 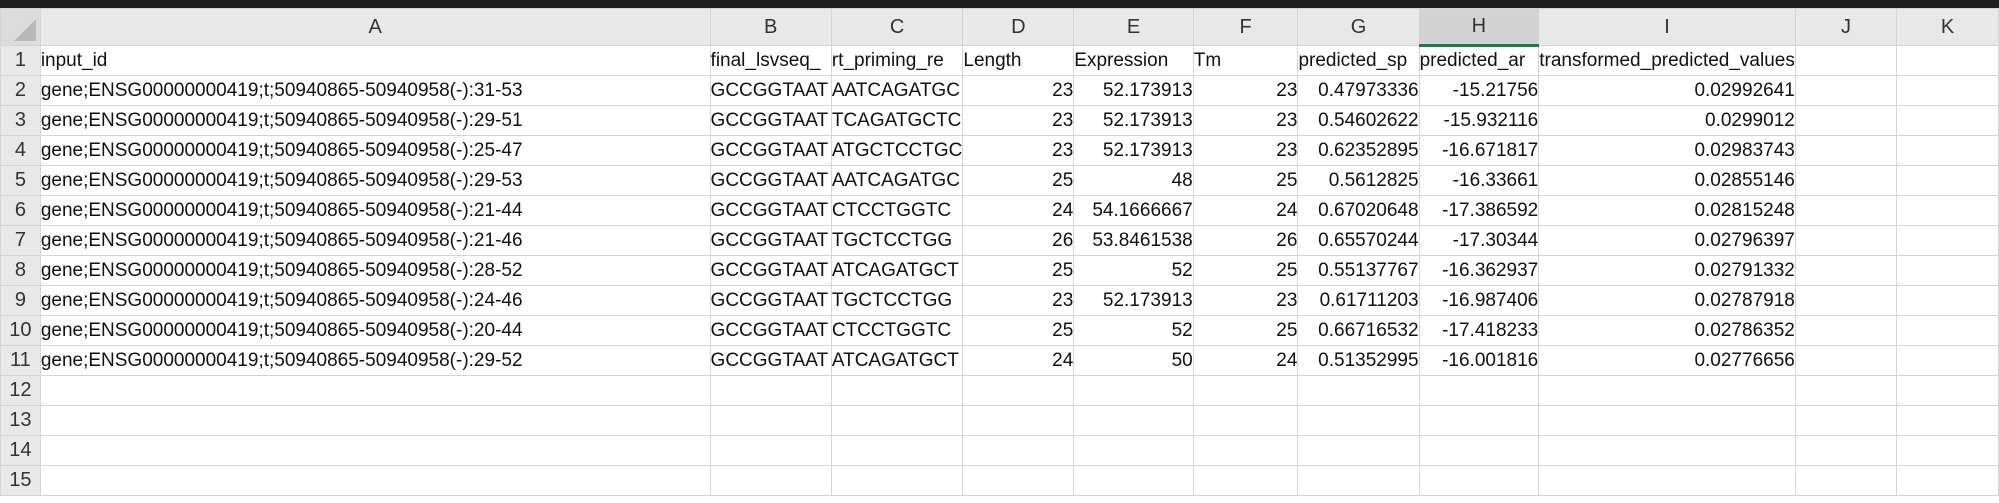 What do you see at coordinates (1947, 90) in the screenshot?
I see `cell-k2` at bounding box center [1947, 90].